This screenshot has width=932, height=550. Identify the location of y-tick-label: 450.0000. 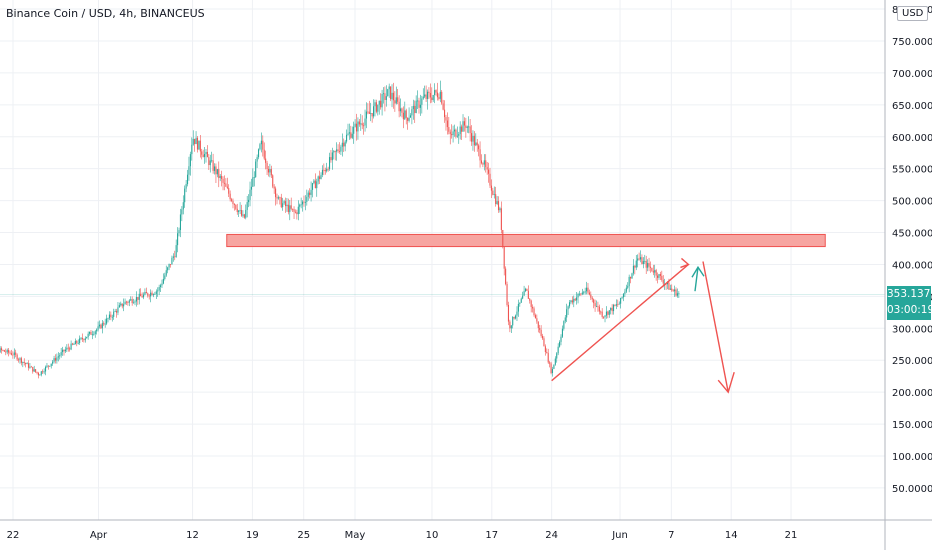
(912, 234).